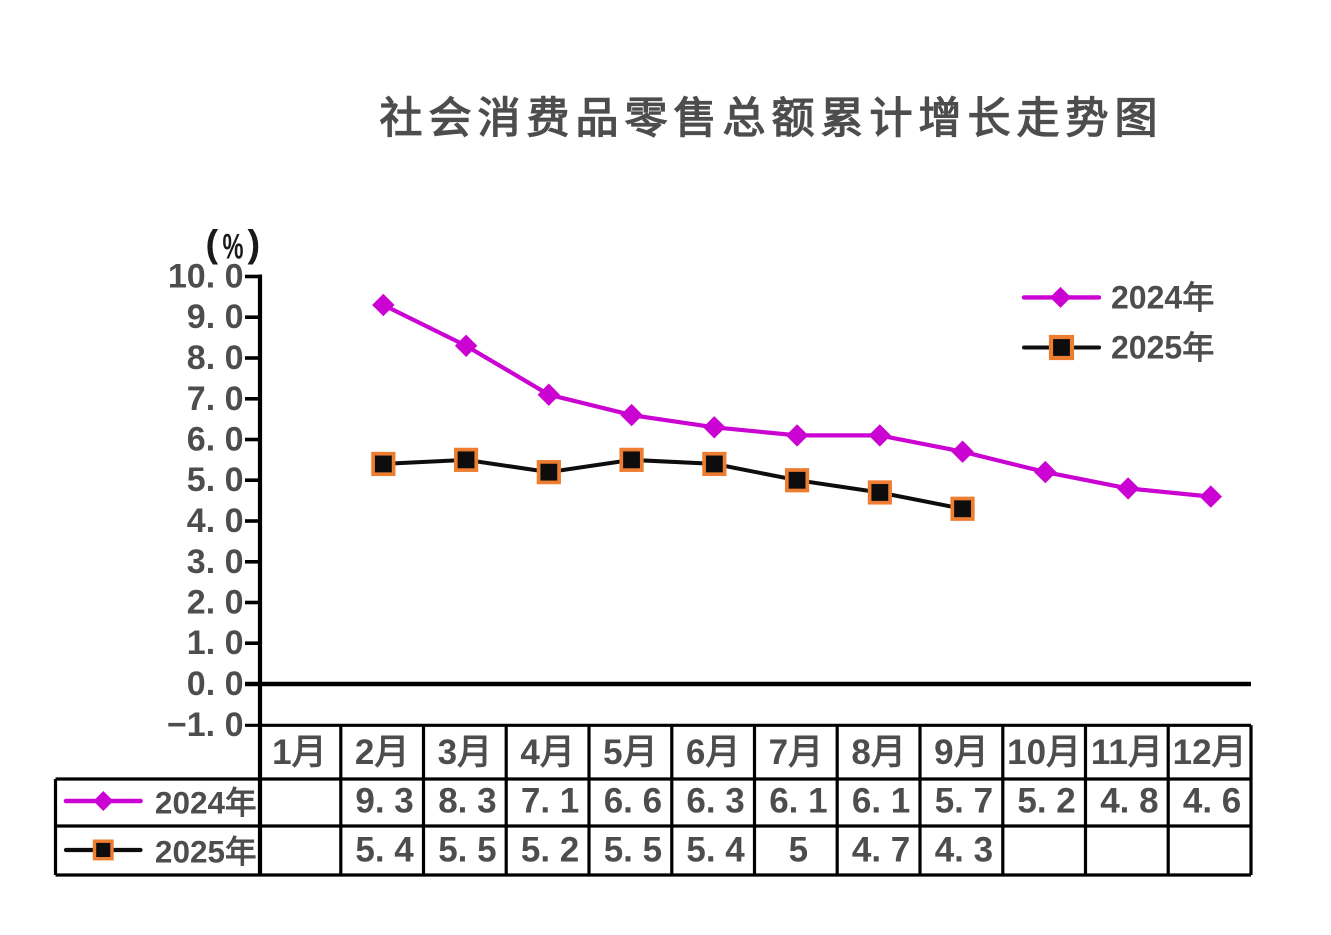 The height and width of the screenshot is (935, 1331). Describe the element at coordinates (384, 801) in the screenshot. I see `svg-text: 9. 3` at that location.